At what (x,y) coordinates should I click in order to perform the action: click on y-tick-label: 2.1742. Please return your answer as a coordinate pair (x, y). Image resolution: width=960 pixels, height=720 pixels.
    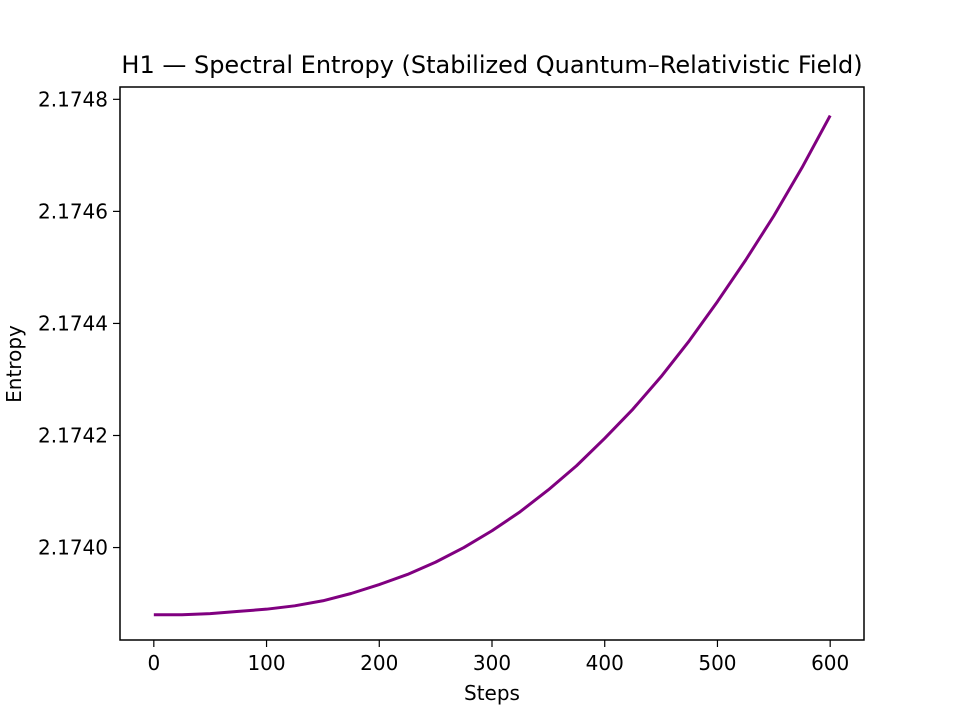
    Looking at the image, I should click on (73, 435).